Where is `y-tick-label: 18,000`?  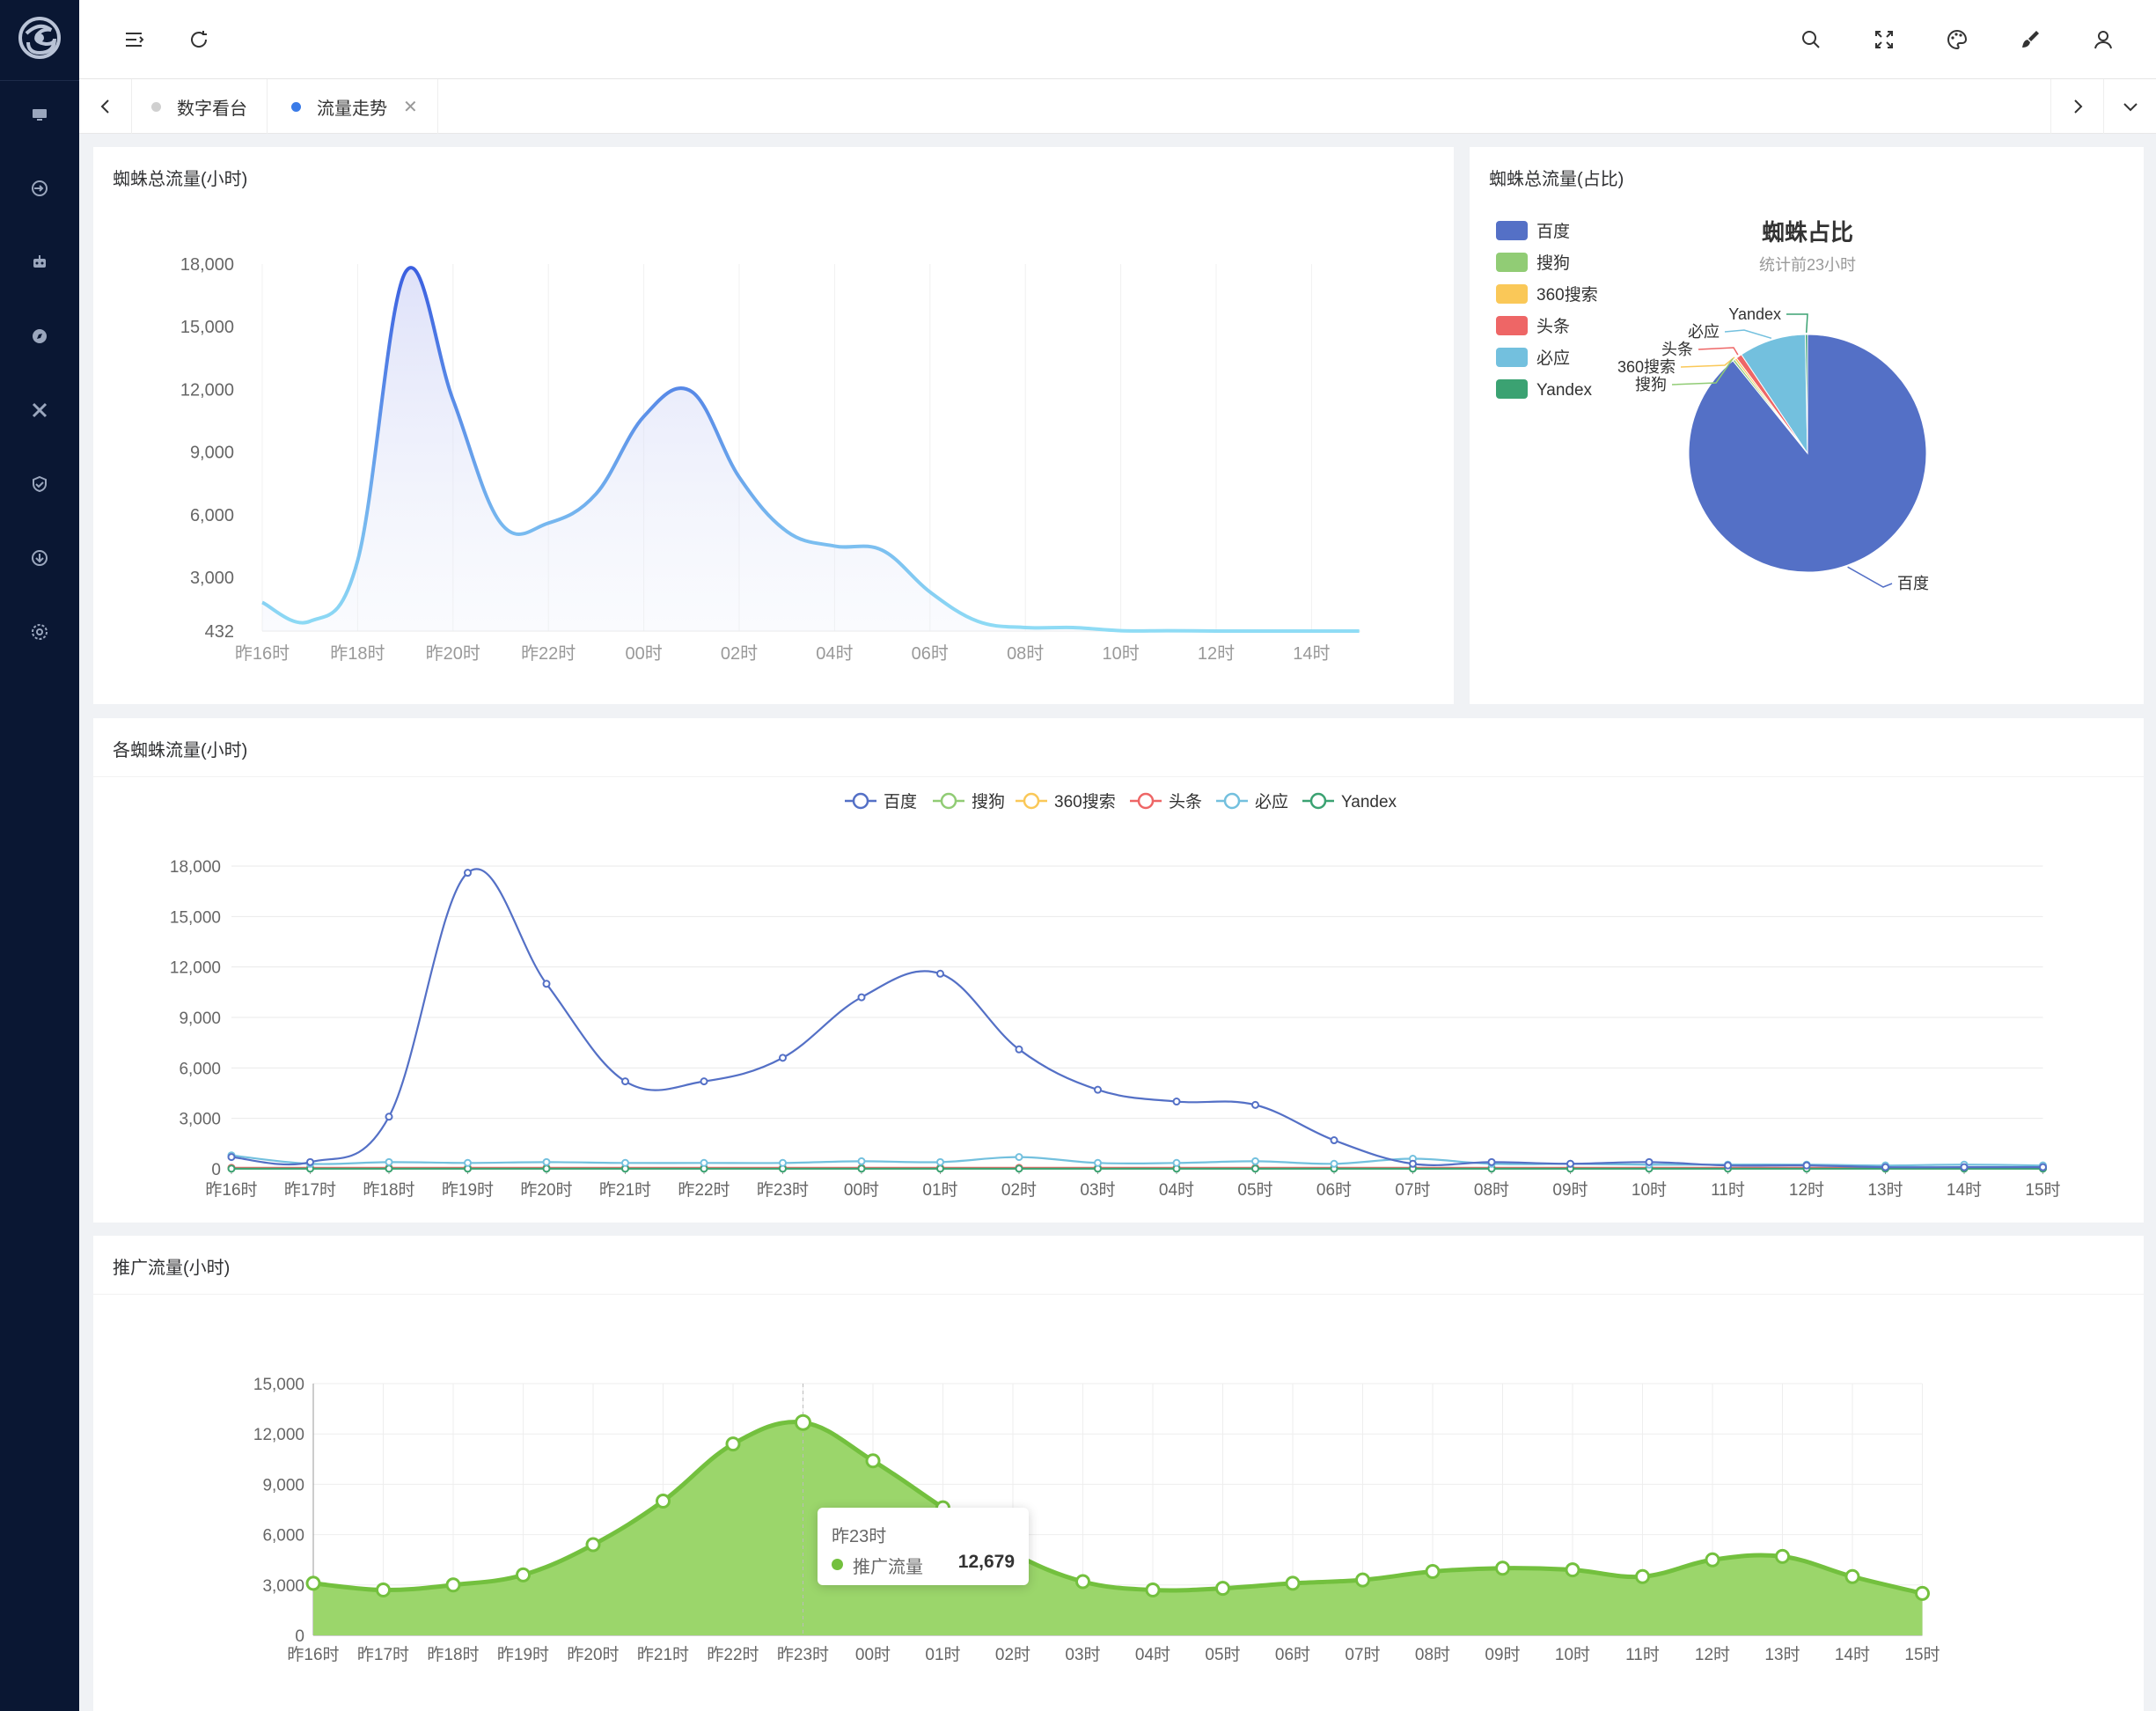
y-tick-label: 18,000 is located at coordinates (196, 867).